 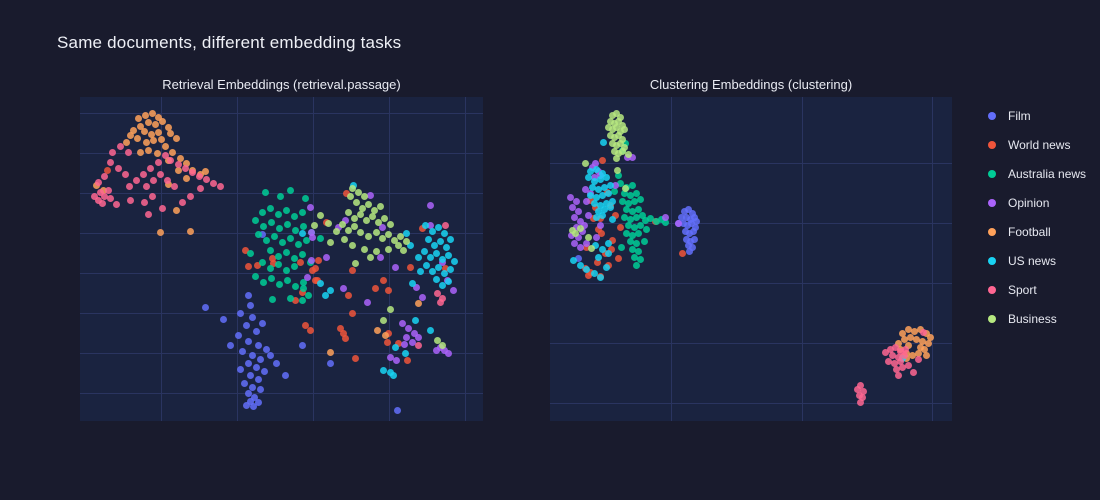 What do you see at coordinates (751, 84) in the screenshot?
I see `subplot-title-clustering: Clustering Embeddings (clustering)` at bounding box center [751, 84].